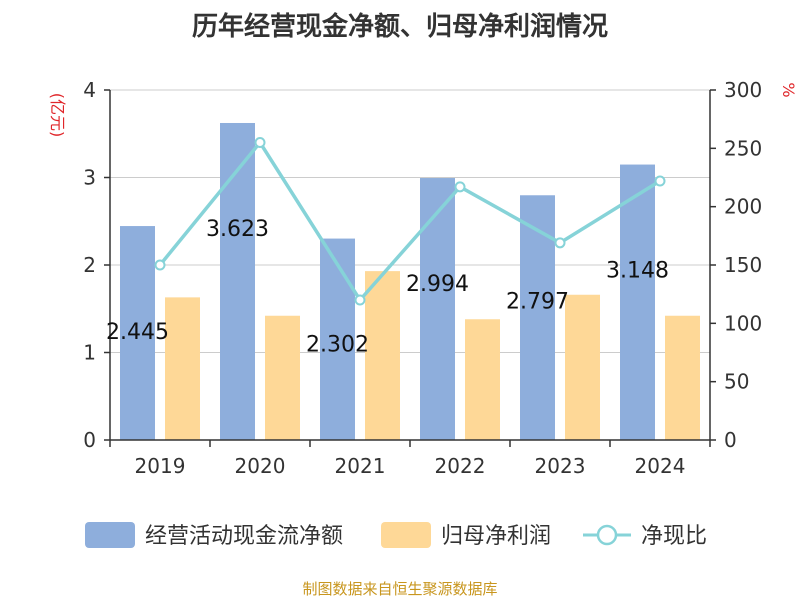 The image size is (800, 600). I want to click on left-tick-label: 3, so click(89, 178).